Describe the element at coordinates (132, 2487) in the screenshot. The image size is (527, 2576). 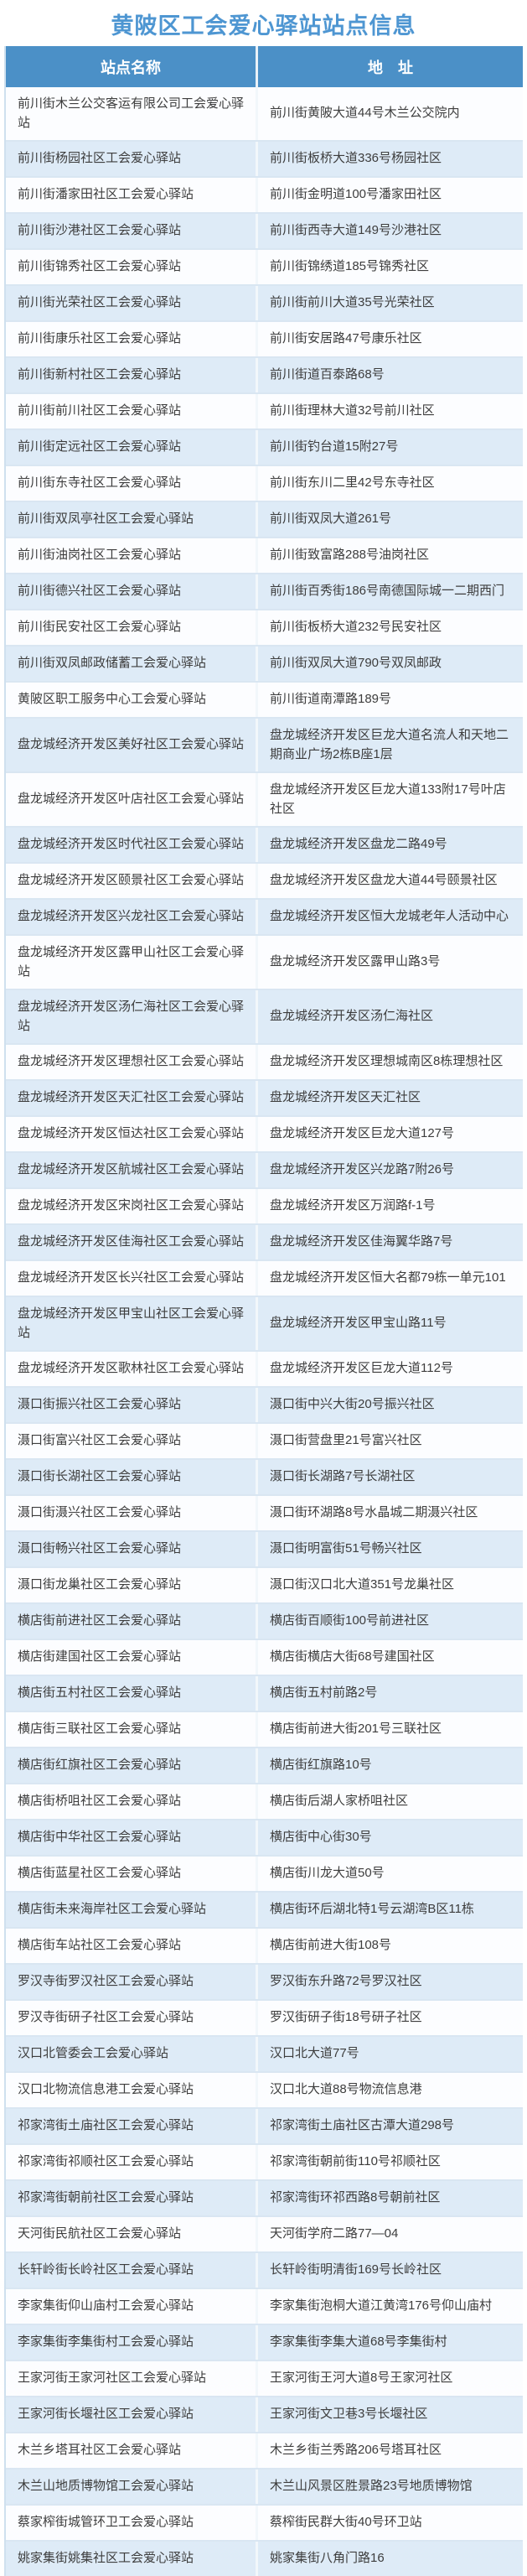
I see `station-name-cell: 木兰山地质博物馆工会爱心驿站` at that location.